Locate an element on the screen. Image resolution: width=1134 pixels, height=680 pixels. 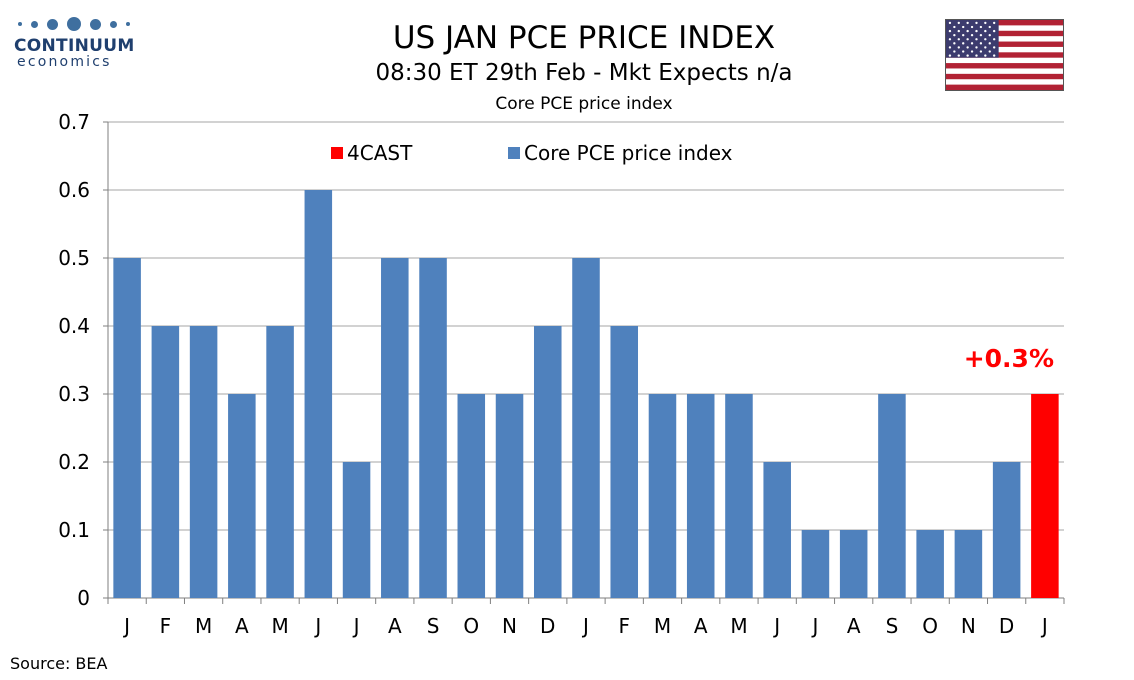
legend-swatch is located at coordinates (337, 153).